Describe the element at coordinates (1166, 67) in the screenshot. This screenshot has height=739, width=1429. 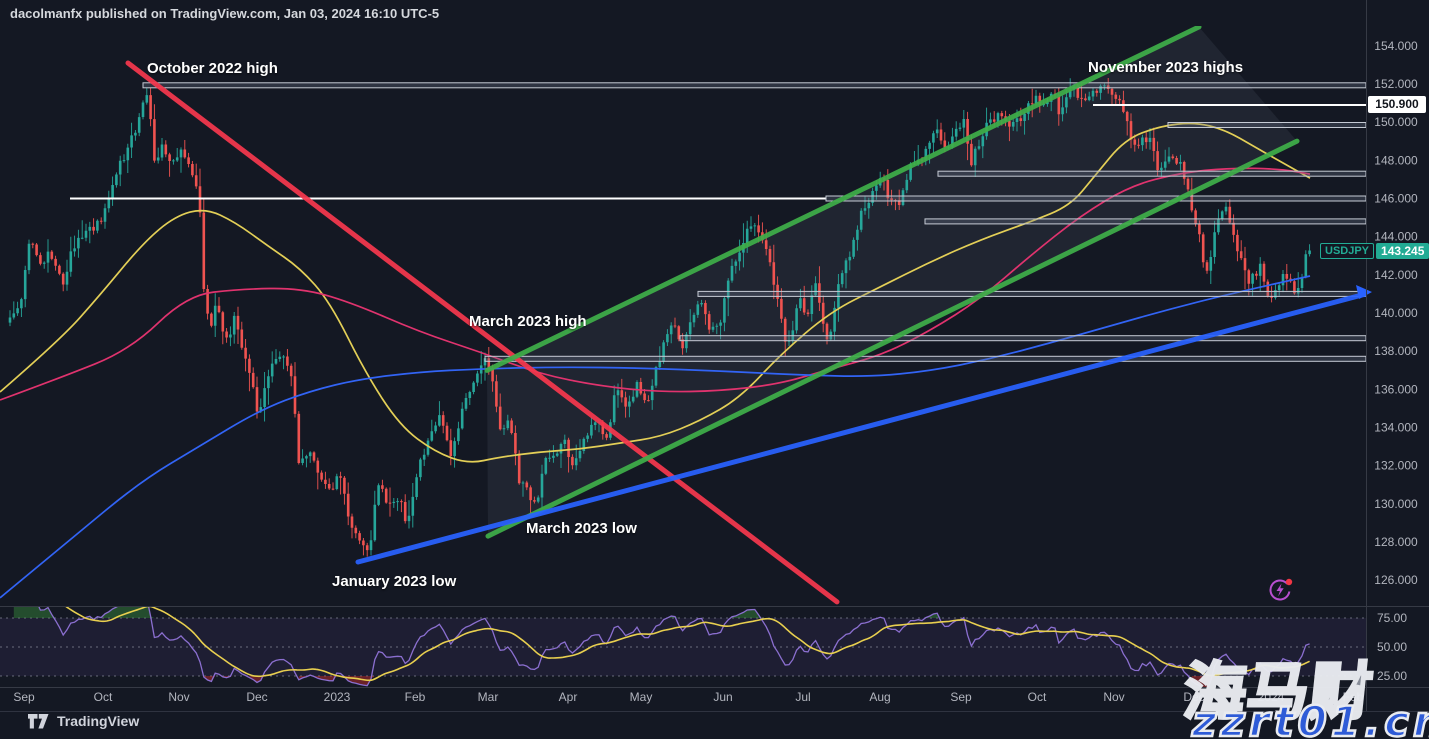
I see `annotation-november-2023-highs: November 2023 highs` at that location.